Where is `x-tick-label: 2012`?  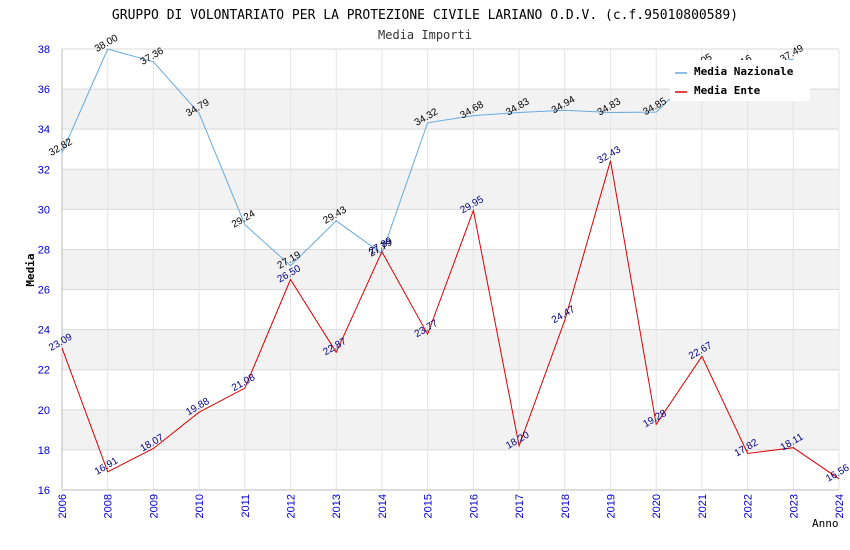 x-tick-label: 2012 is located at coordinates (292, 506).